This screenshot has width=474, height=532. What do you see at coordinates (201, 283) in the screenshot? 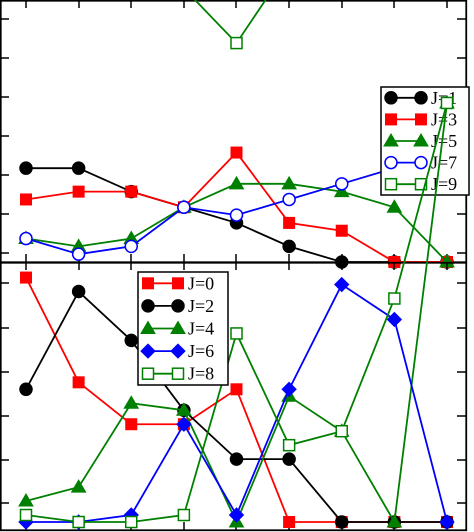
I see `legend-label: J=0` at bounding box center [201, 283].